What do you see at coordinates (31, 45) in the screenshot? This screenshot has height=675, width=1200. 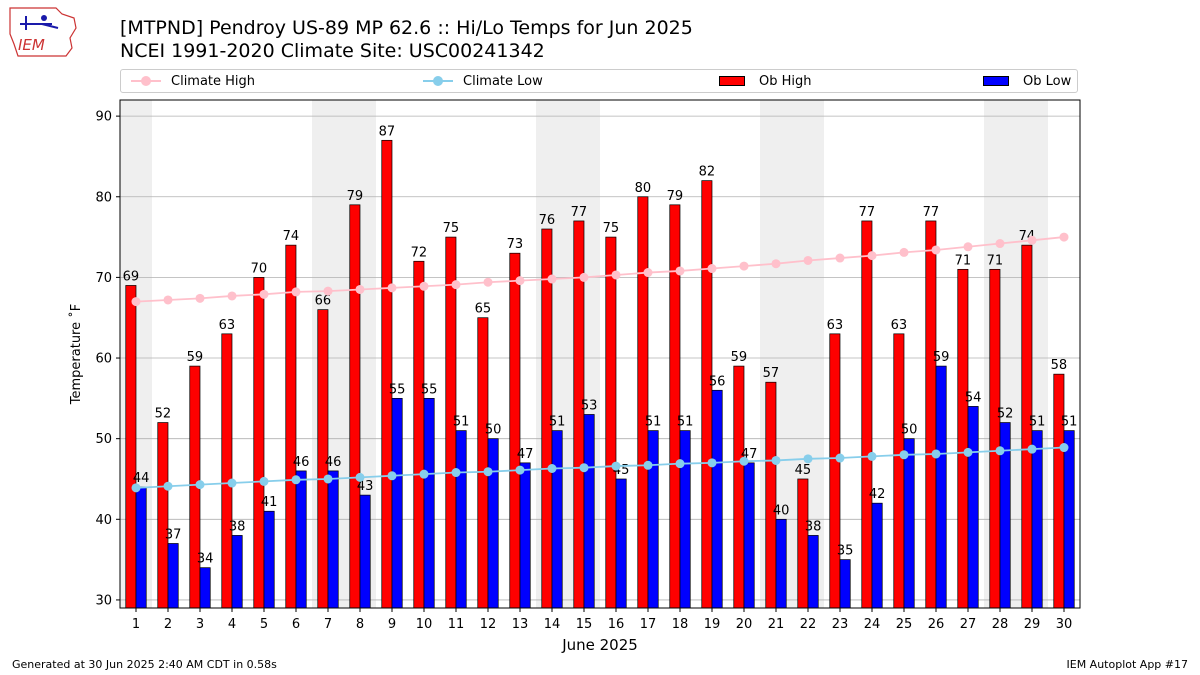 I see `logo-text: IEM` at bounding box center [31, 45].